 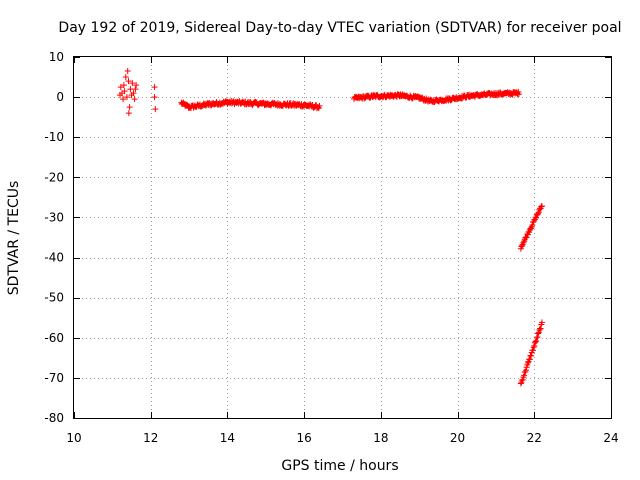 What do you see at coordinates (56, 57) in the screenshot?
I see `y-tick-label: 10` at bounding box center [56, 57].